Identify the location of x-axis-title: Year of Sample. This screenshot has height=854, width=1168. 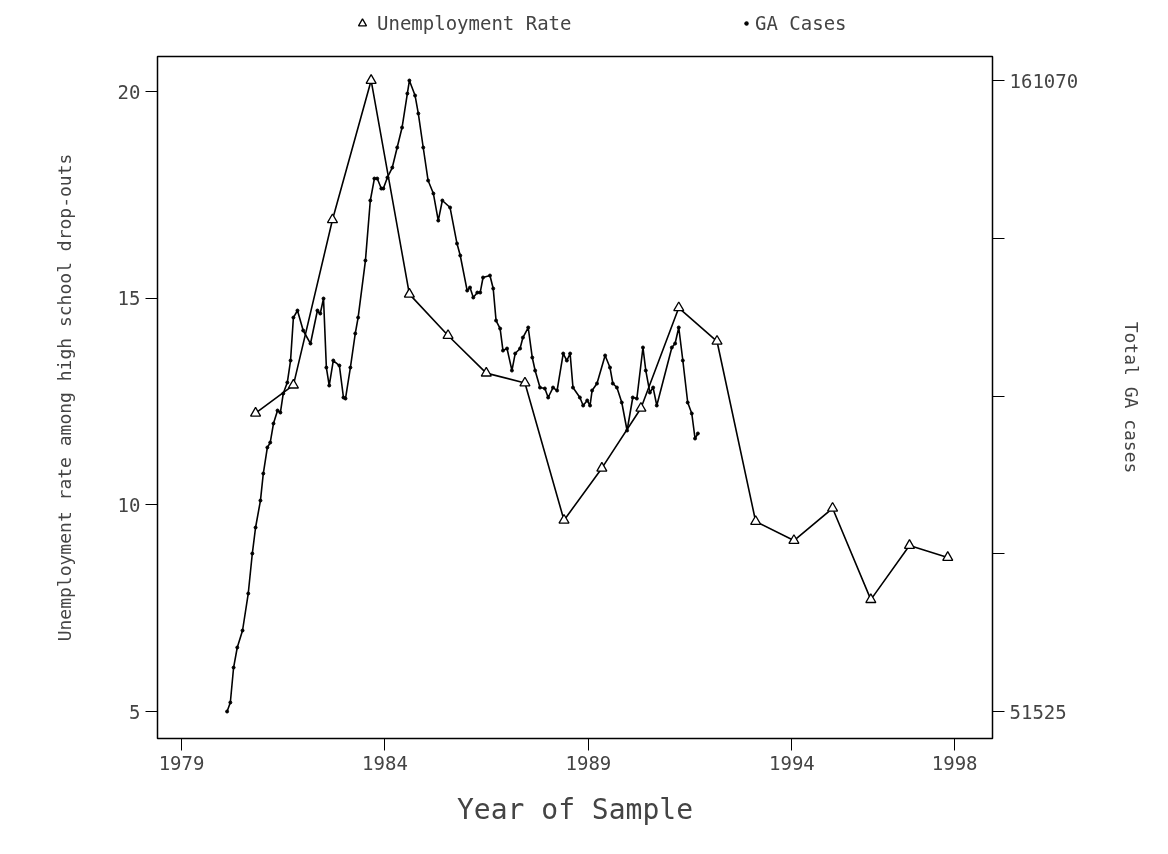
(575, 809).